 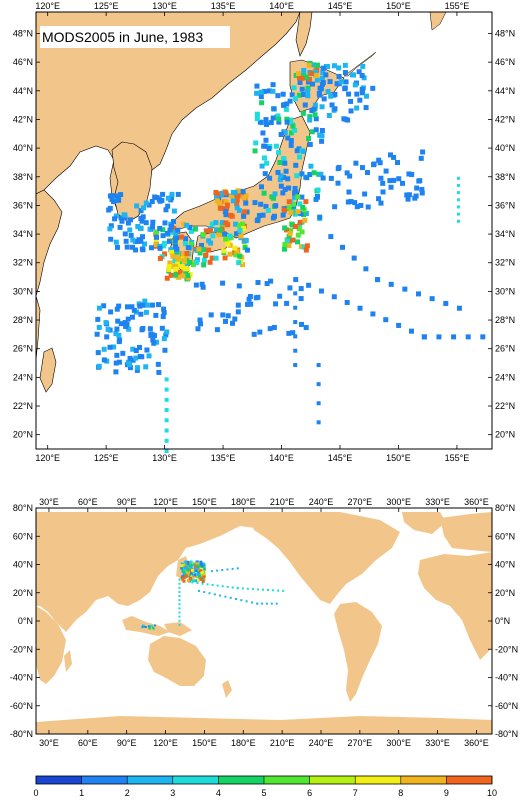 I want to click on lon-tick-label-bottom: 360°E, so click(x=476, y=743).